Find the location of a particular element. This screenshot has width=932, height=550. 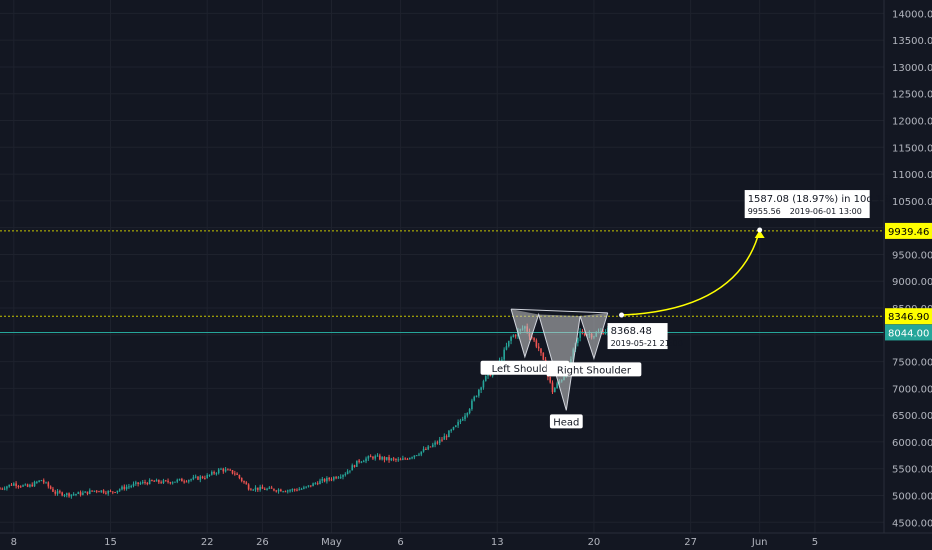

time-tick-label: 13 is located at coordinates (497, 542).